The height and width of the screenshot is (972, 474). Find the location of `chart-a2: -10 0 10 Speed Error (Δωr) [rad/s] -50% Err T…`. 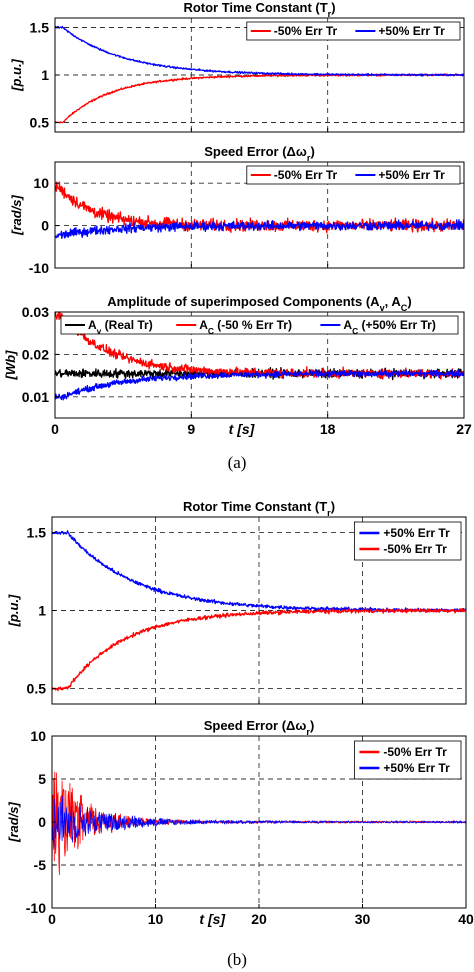

chart-a2: -10 0 10 Speed Error (Δωr) [rad/s] -50% Err T… is located at coordinates (237, 210).